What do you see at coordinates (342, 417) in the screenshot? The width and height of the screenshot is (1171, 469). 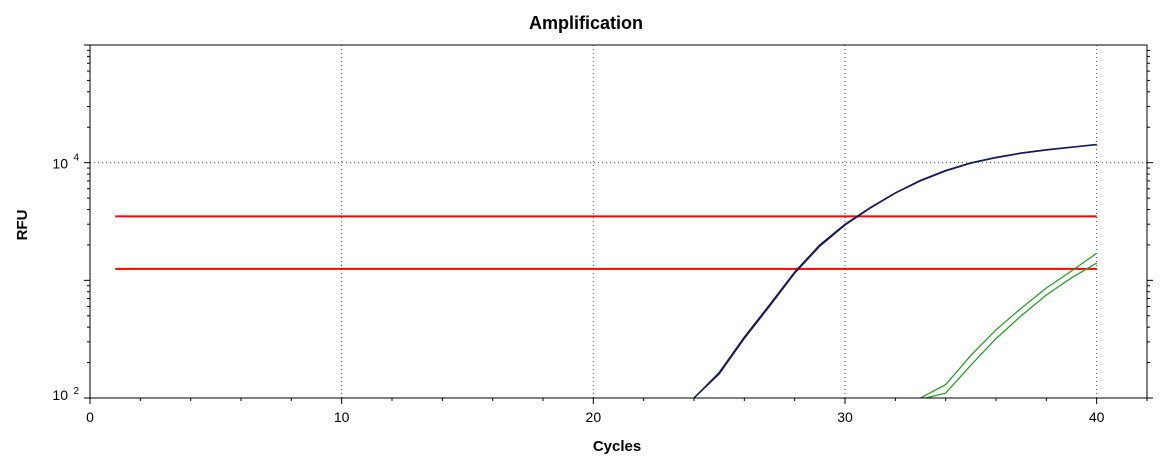 I see `x-tick-label: 10` at bounding box center [342, 417].